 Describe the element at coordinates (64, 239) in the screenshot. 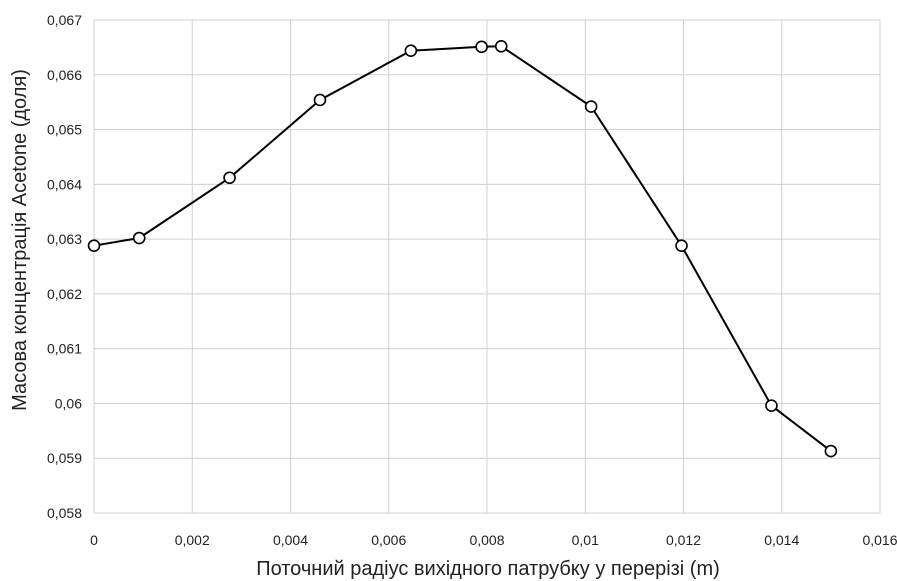

I see `y-tick-label: 0,063` at that location.